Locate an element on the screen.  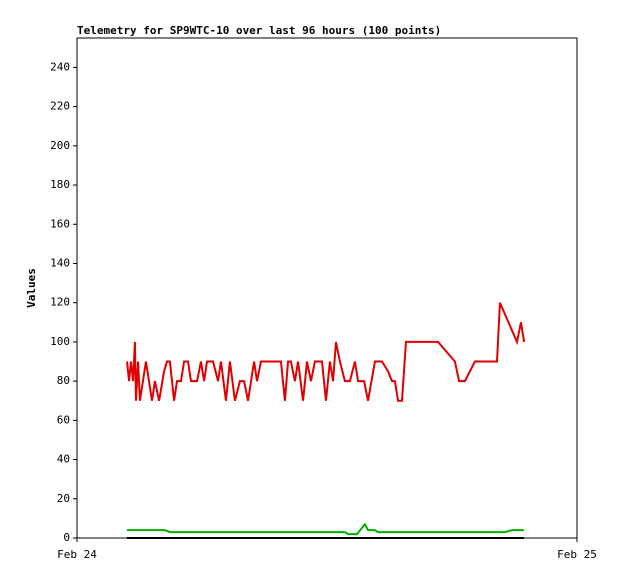
y-axis-label: Values is located at coordinates (31, 288).